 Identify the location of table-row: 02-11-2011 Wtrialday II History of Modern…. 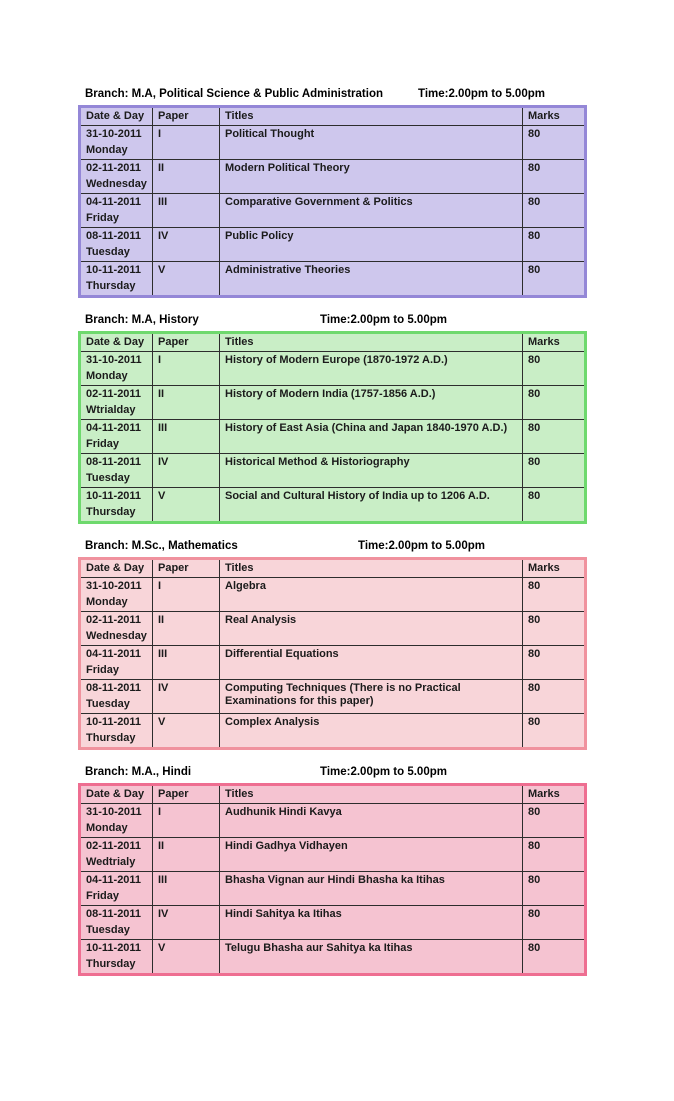
(332, 402).